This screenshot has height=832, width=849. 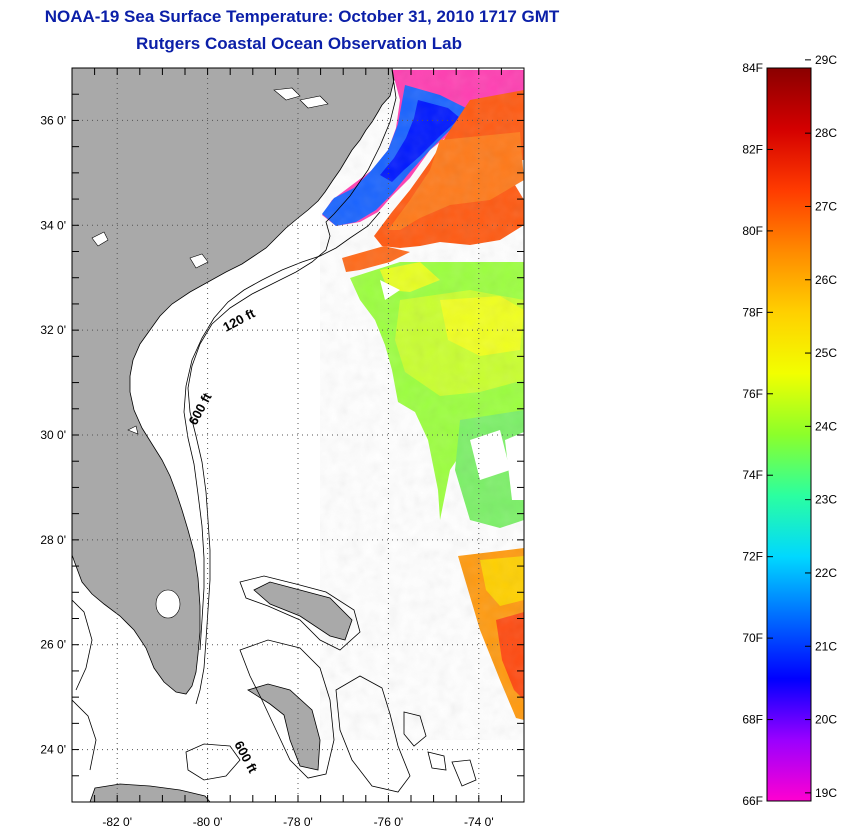 I want to click on lat-label: 26 0', so click(x=53, y=645).